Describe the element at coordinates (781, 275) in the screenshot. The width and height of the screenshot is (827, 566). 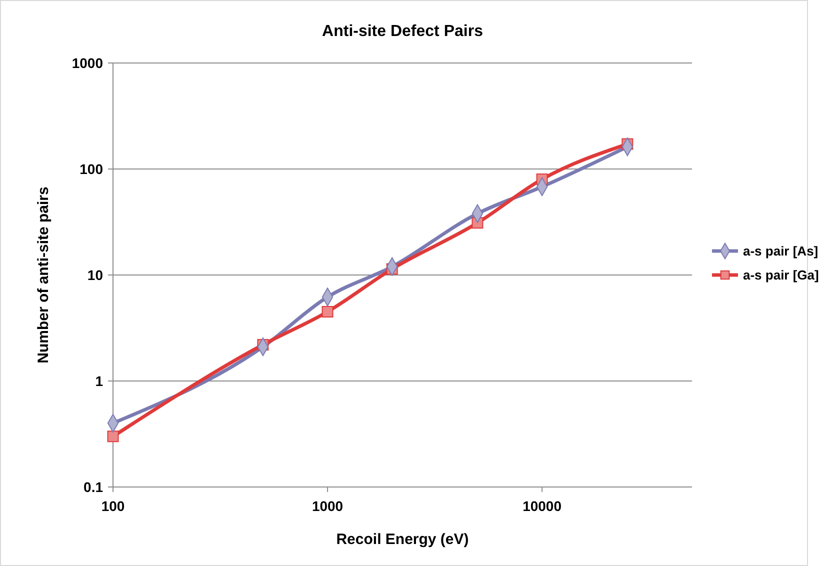
I see `legend-label: a-s pair [Ga]` at that location.